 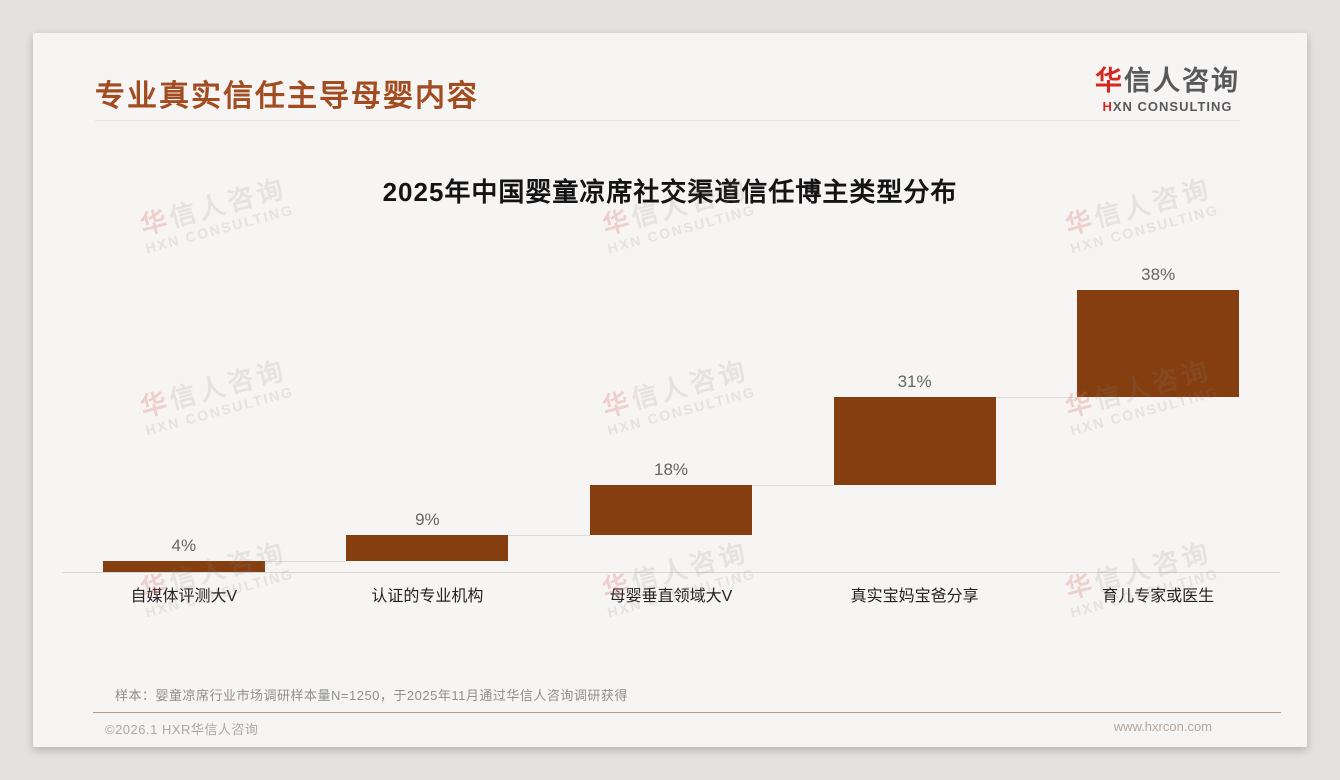 I want to click on header-rule, so click(x=667, y=120).